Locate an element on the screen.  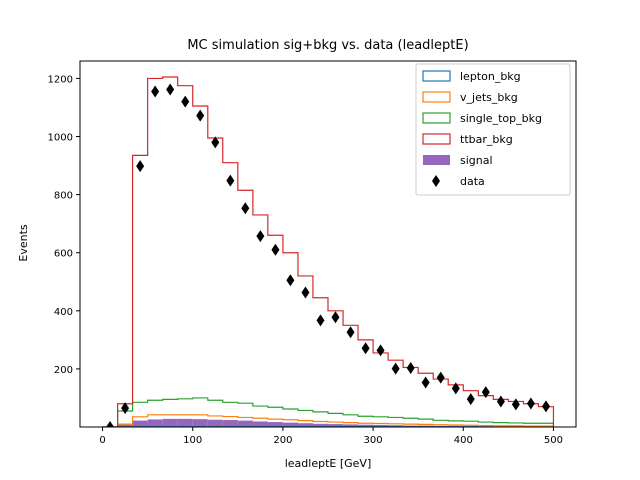
x-tick-label: 500 is located at coordinates (553, 440).